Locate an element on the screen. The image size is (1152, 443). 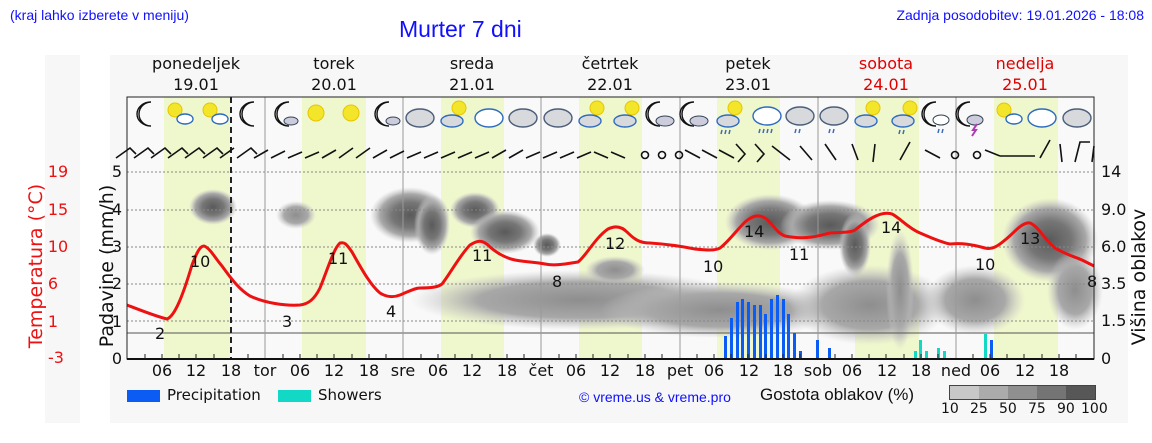
showers-bars is located at coordinates (950, 346).